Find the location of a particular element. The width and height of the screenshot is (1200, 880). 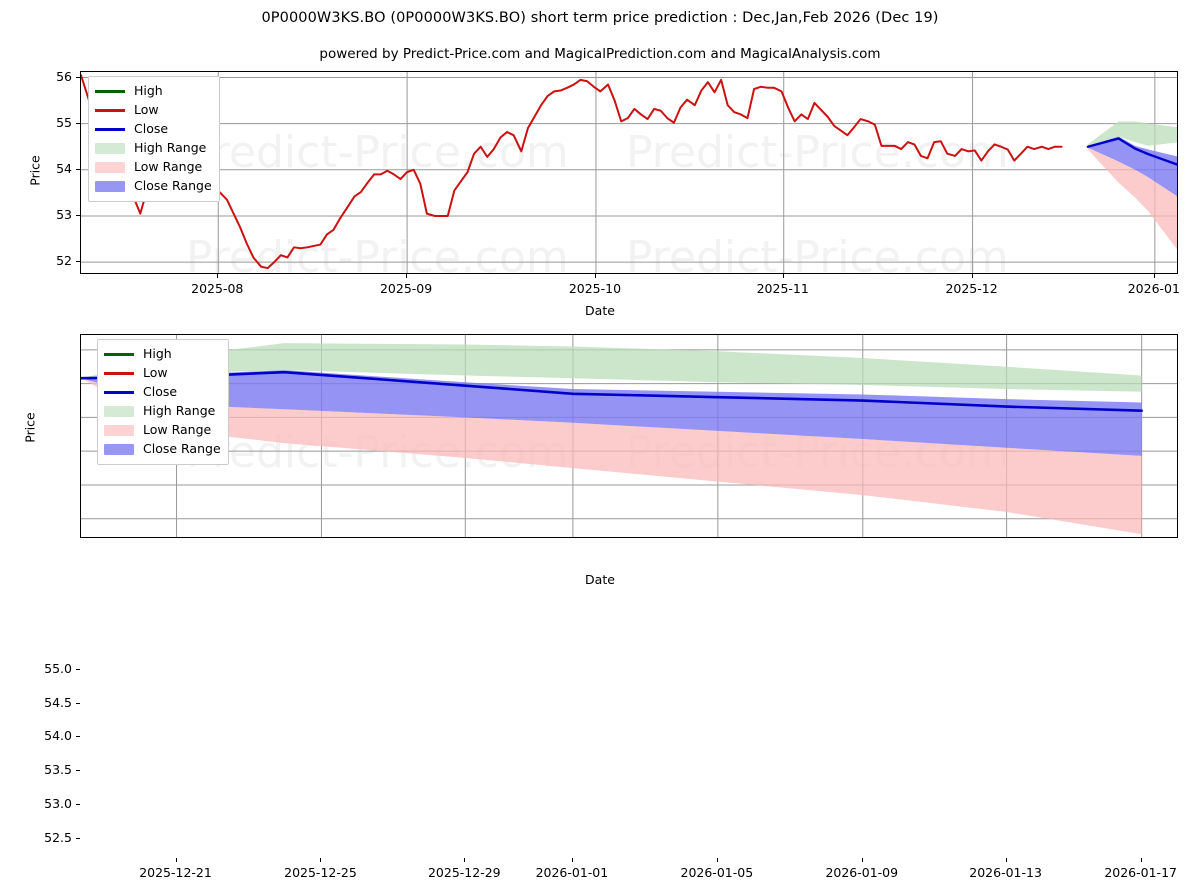

top-legend-item-low: Low is located at coordinates (153, 110).